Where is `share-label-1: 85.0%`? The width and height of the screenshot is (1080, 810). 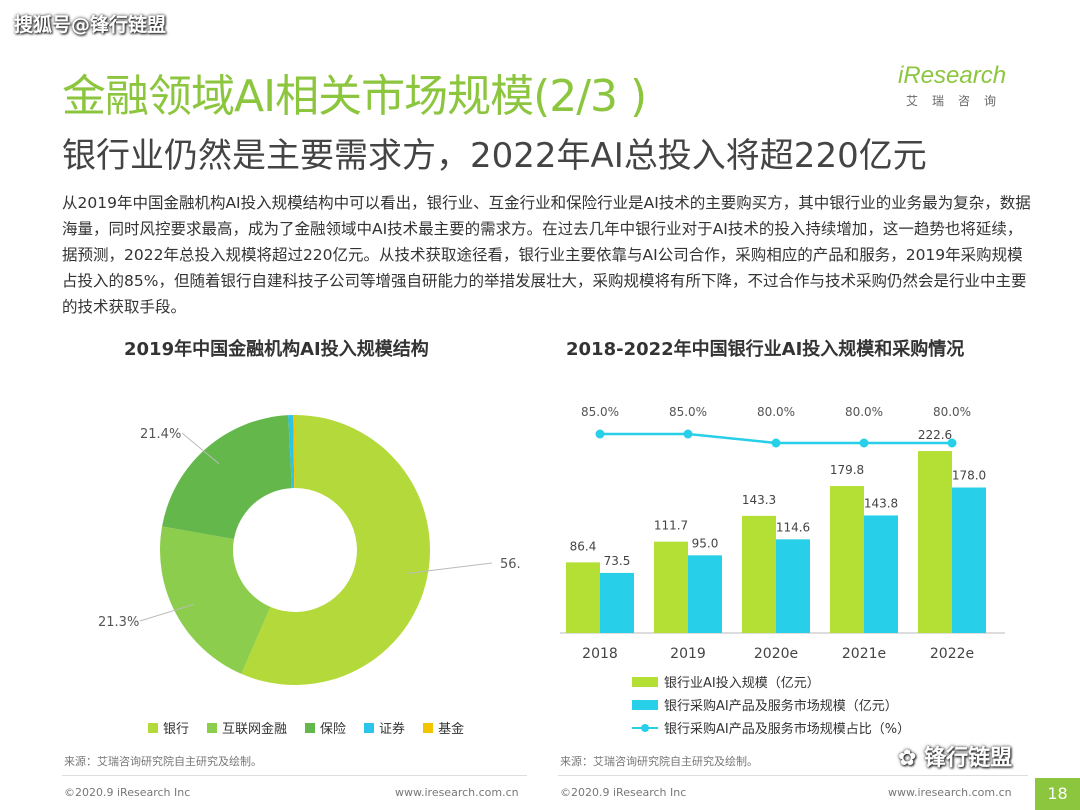
share-label-1: 85.0% is located at coordinates (688, 412).